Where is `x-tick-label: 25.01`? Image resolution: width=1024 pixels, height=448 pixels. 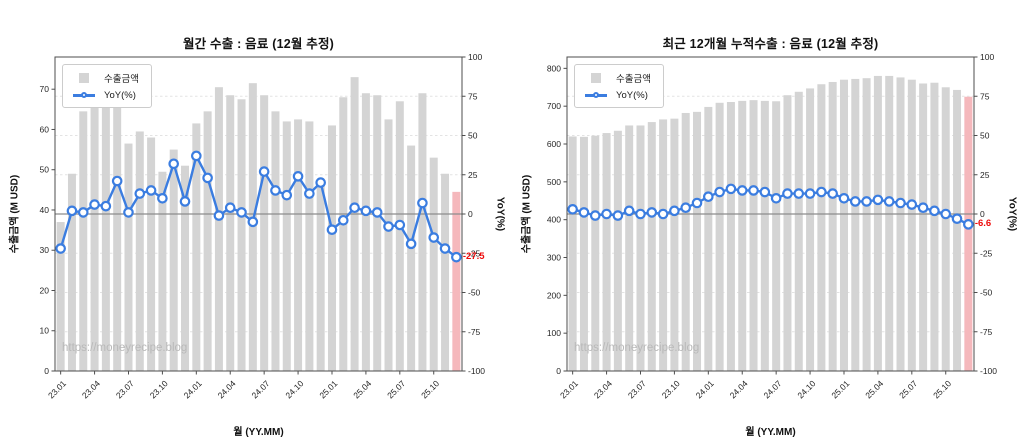 x-tick-label: 25.01 is located at coordinates (328, 389).